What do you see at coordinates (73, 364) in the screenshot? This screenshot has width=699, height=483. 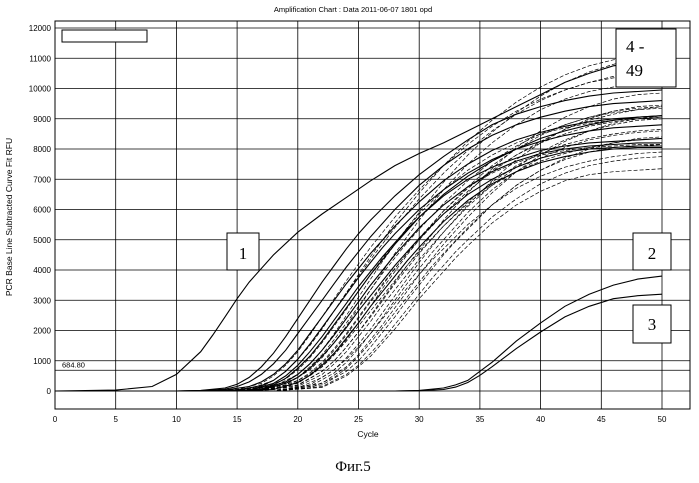 I see `threshold-label: 684.80` at bounding box center [73, 364].